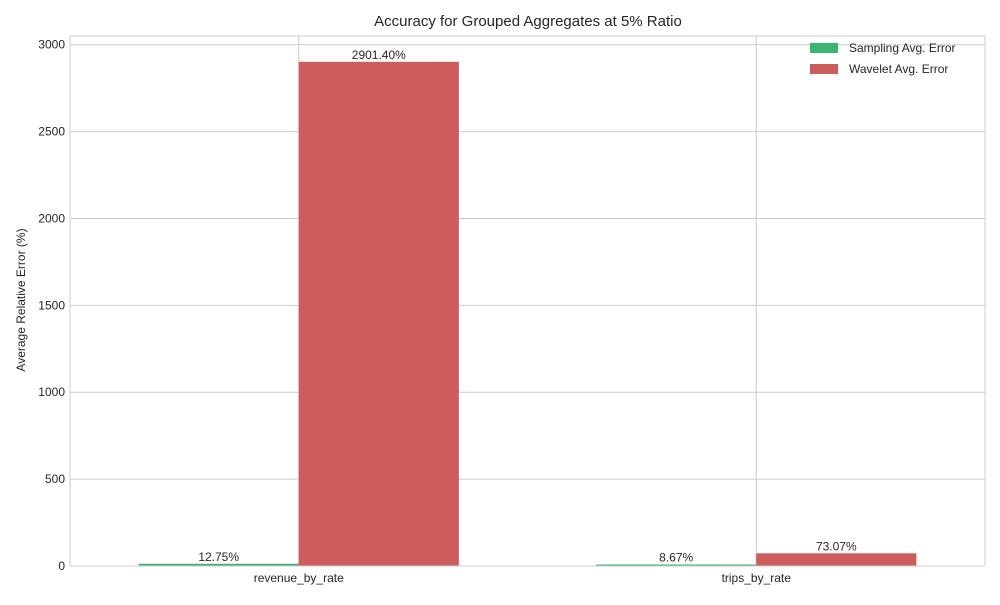  I want to click on data-label: 8.67%, so click(676, 557).